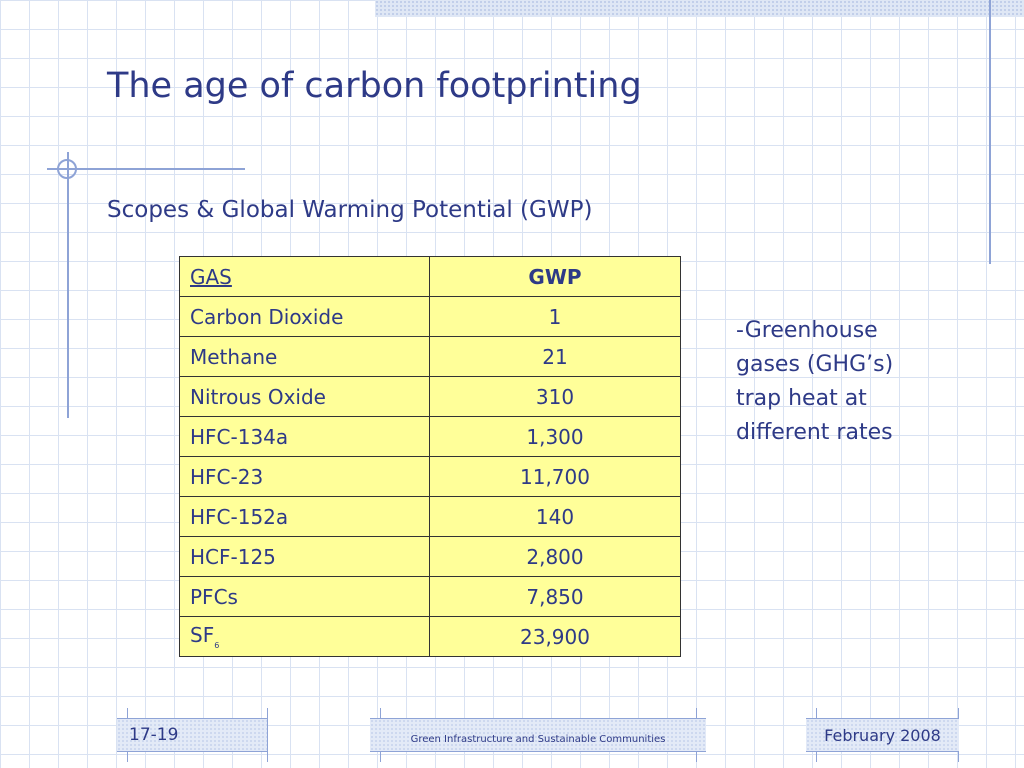 The height and width of the screenshot is (768, 1024). I want to click on gwp-value-cell: 7,850, so click(555, 596).